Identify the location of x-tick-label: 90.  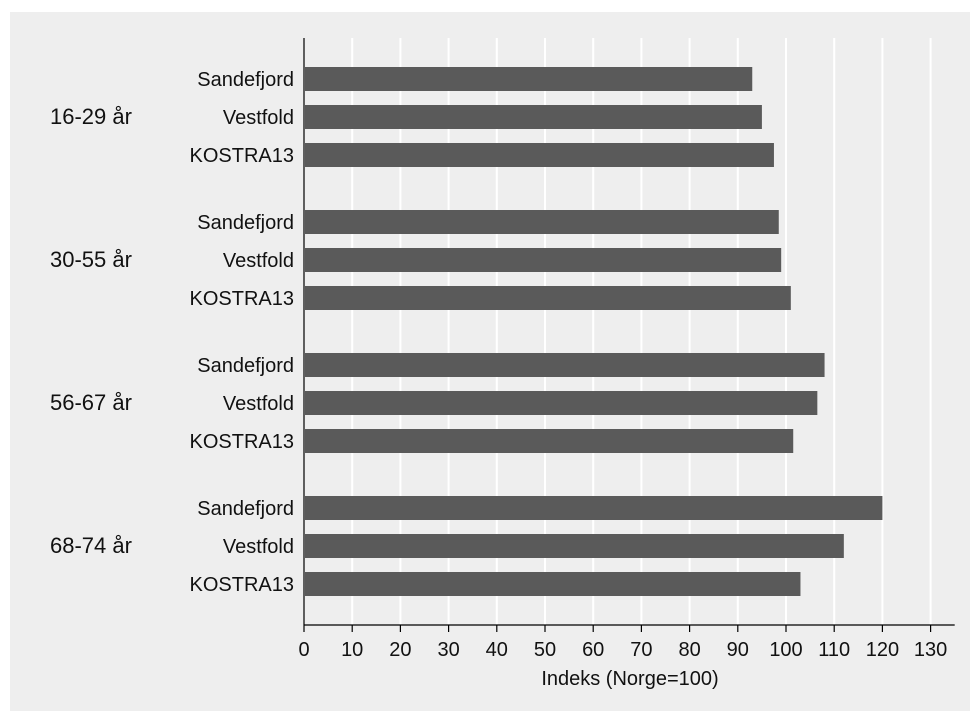
(738, 650).